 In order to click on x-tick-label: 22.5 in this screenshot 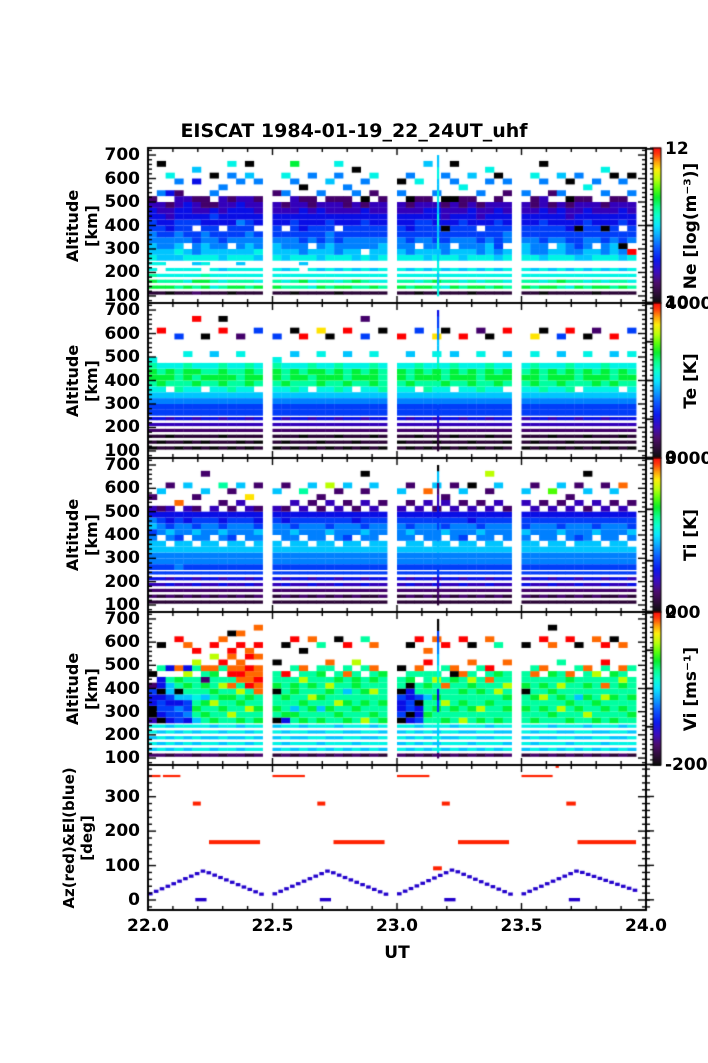, I will do `click(272, 926)`.